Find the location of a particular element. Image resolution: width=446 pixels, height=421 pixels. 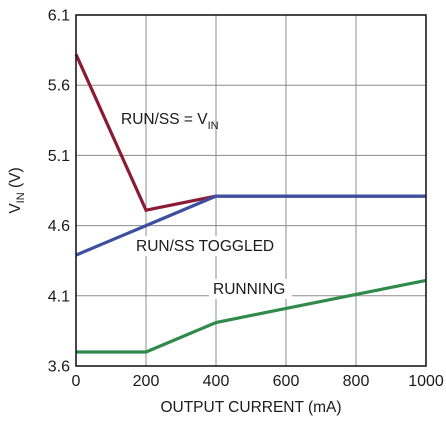

y-tick-label: 4.1 is located at coordinates (59, 296).